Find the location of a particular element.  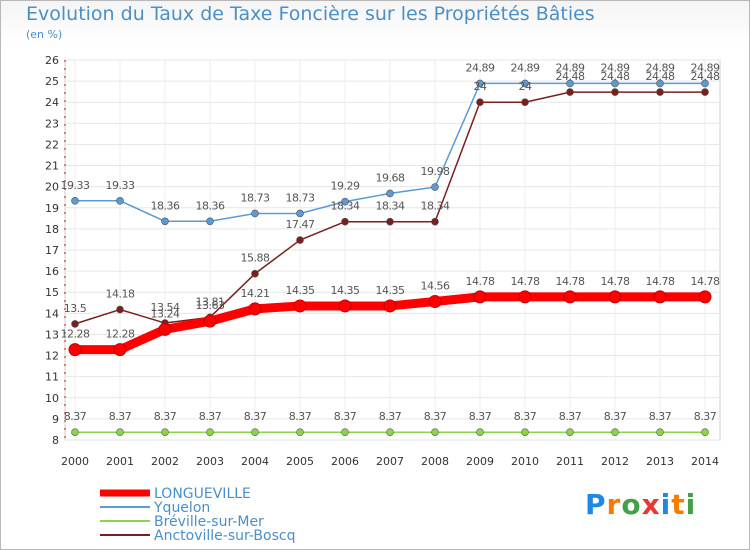

y-tick-label: 21 is located at coordinates (52, 166).